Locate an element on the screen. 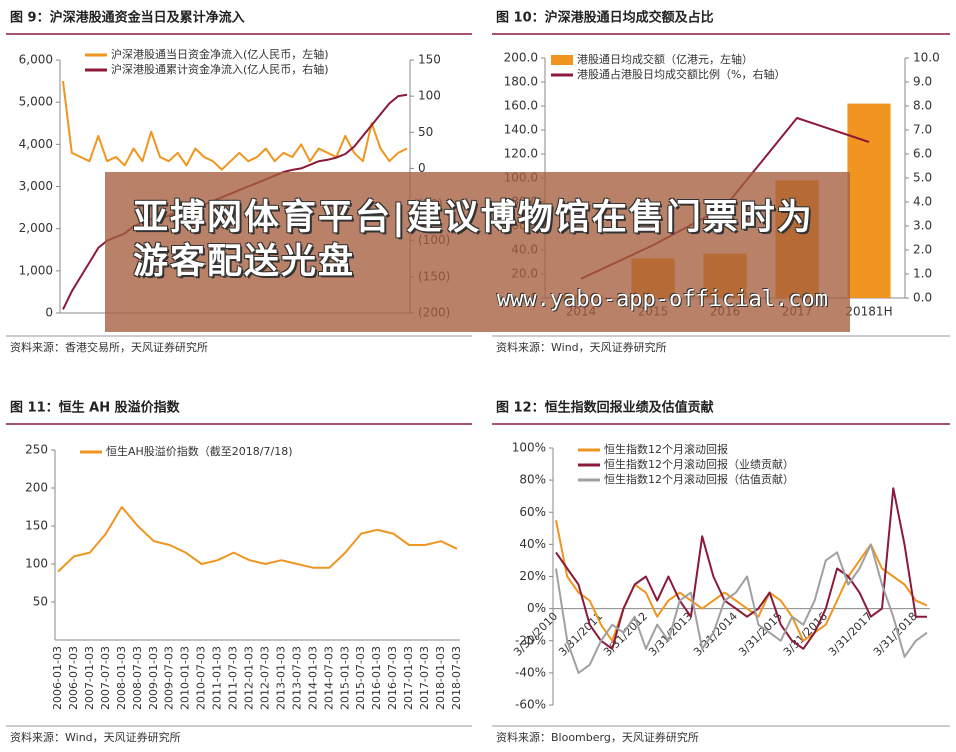  x-tick-label: 2017-01-03 is located at coordinates (408, 678).